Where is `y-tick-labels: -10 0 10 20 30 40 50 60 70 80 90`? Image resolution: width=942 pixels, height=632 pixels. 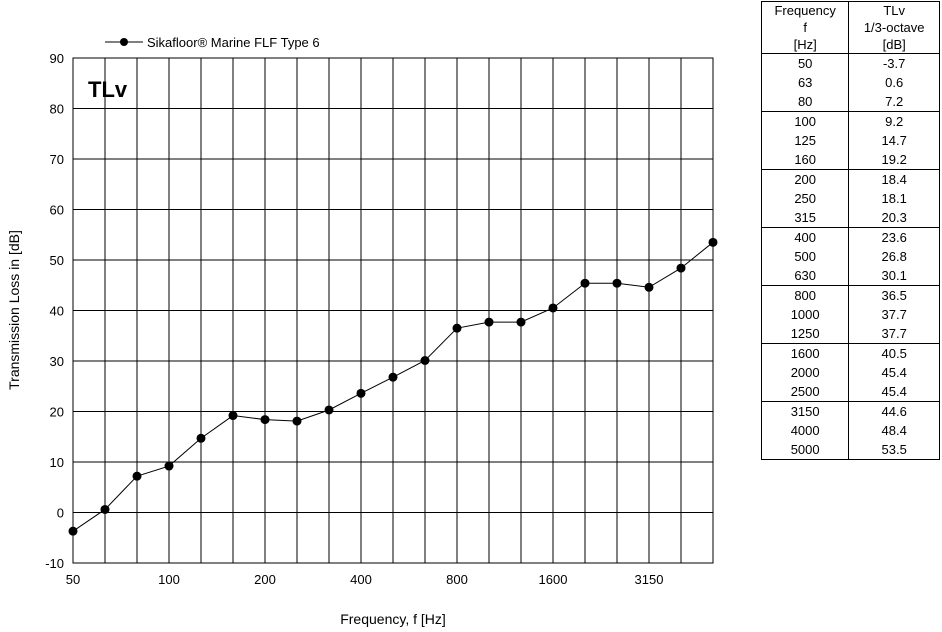 y-tick-labels: -10 0 10 20 30 40 50 60 70 80 90 is located at coordinates (54, 311).